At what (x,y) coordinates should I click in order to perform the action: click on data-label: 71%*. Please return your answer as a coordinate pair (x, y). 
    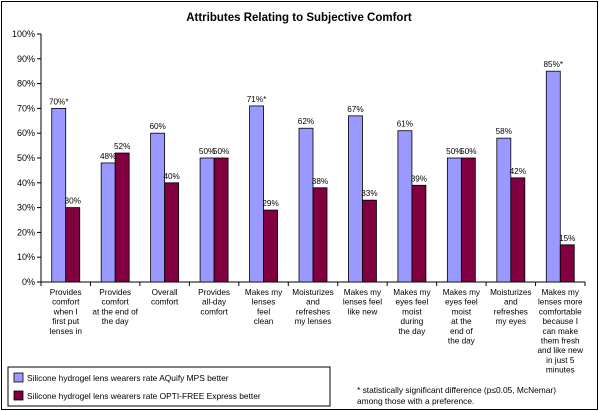
    Looking at the image, I should click on (257, 99).